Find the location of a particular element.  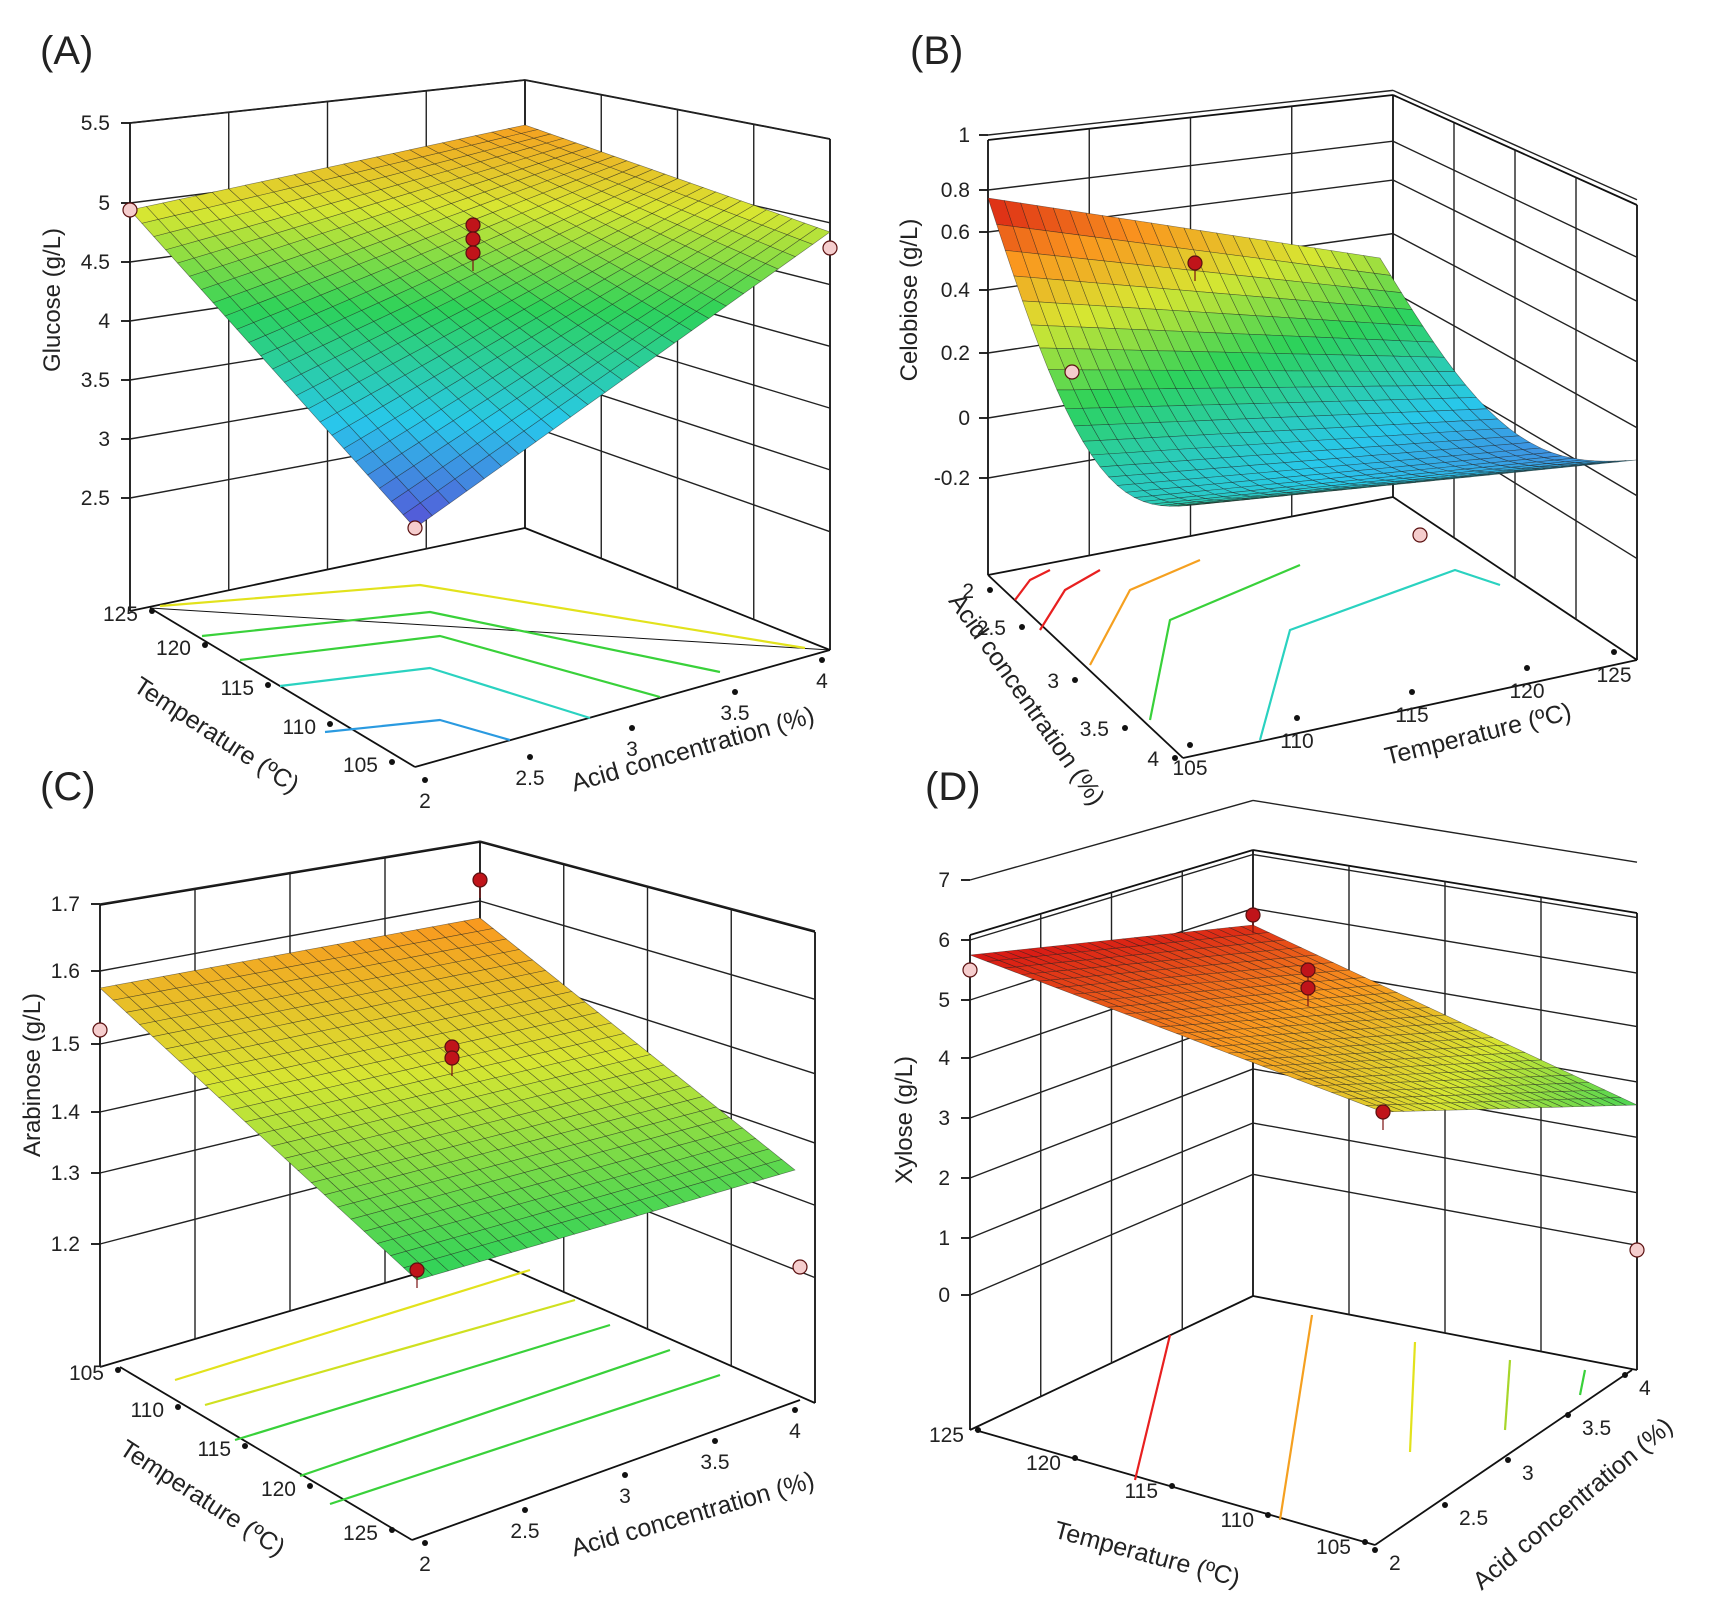

panel-d-temperature-label: Temperature (ºC) is located at coordinates (1147, 1554).